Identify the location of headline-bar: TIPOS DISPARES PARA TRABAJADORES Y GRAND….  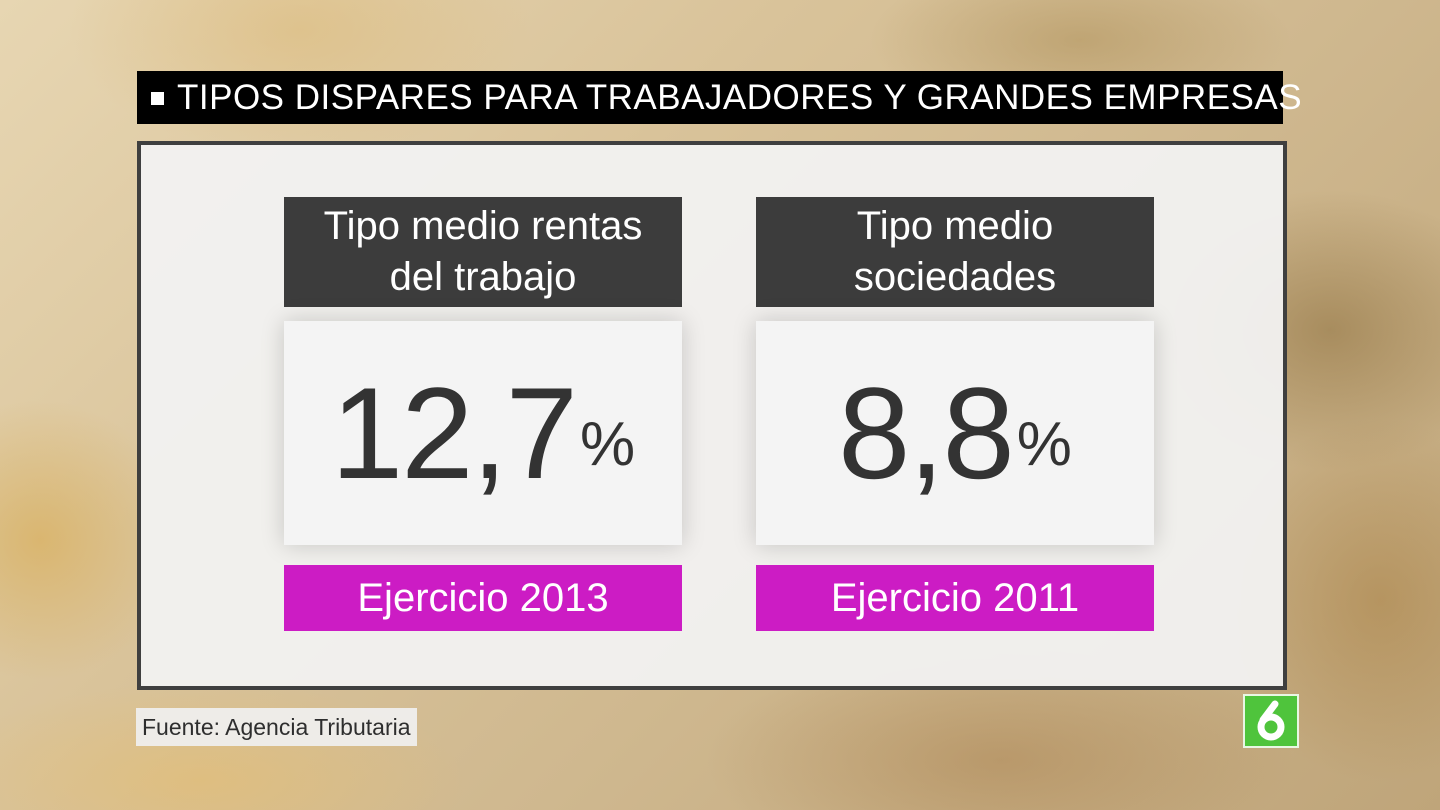
(719, 97).